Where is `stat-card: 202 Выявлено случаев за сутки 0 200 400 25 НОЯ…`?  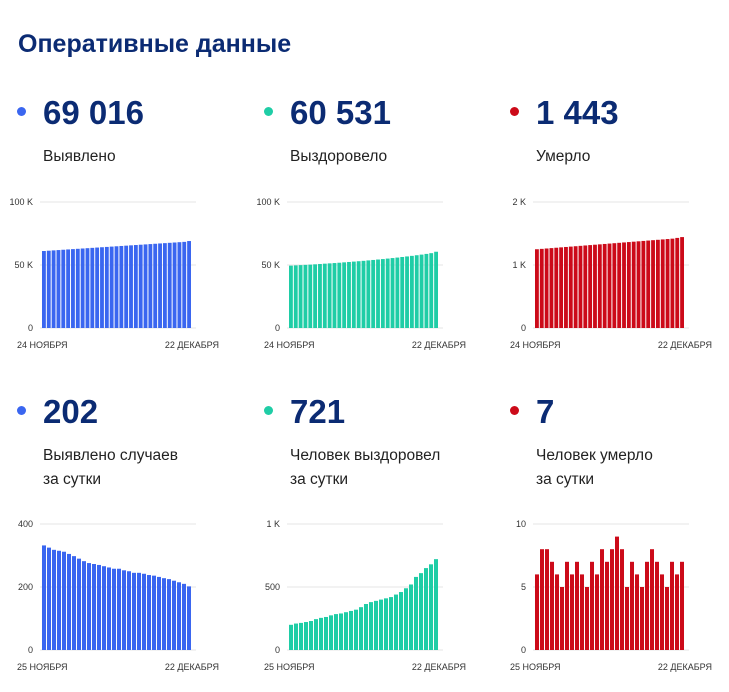
stat-card: 202 Выявлено случаев за сутки 0 200 400 25 НОЯ… is located at coordinates (132, 542).